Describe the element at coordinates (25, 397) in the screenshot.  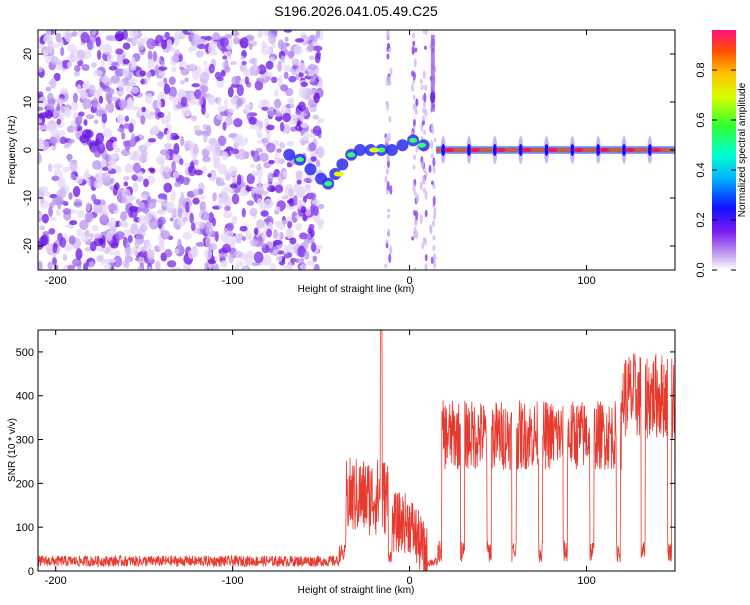
I see `snr-y-tick-label: 400` at that location.